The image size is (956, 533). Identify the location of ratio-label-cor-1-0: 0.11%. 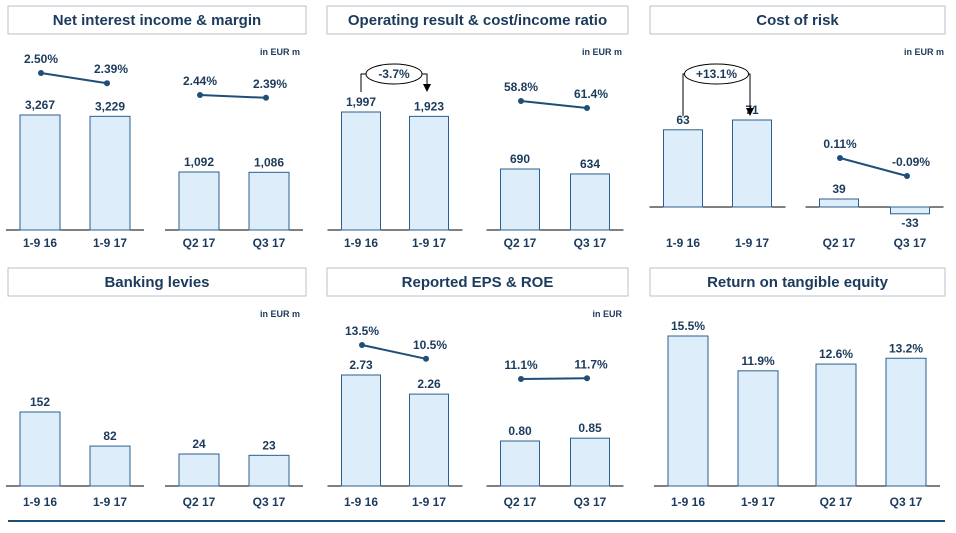
(840, 144).